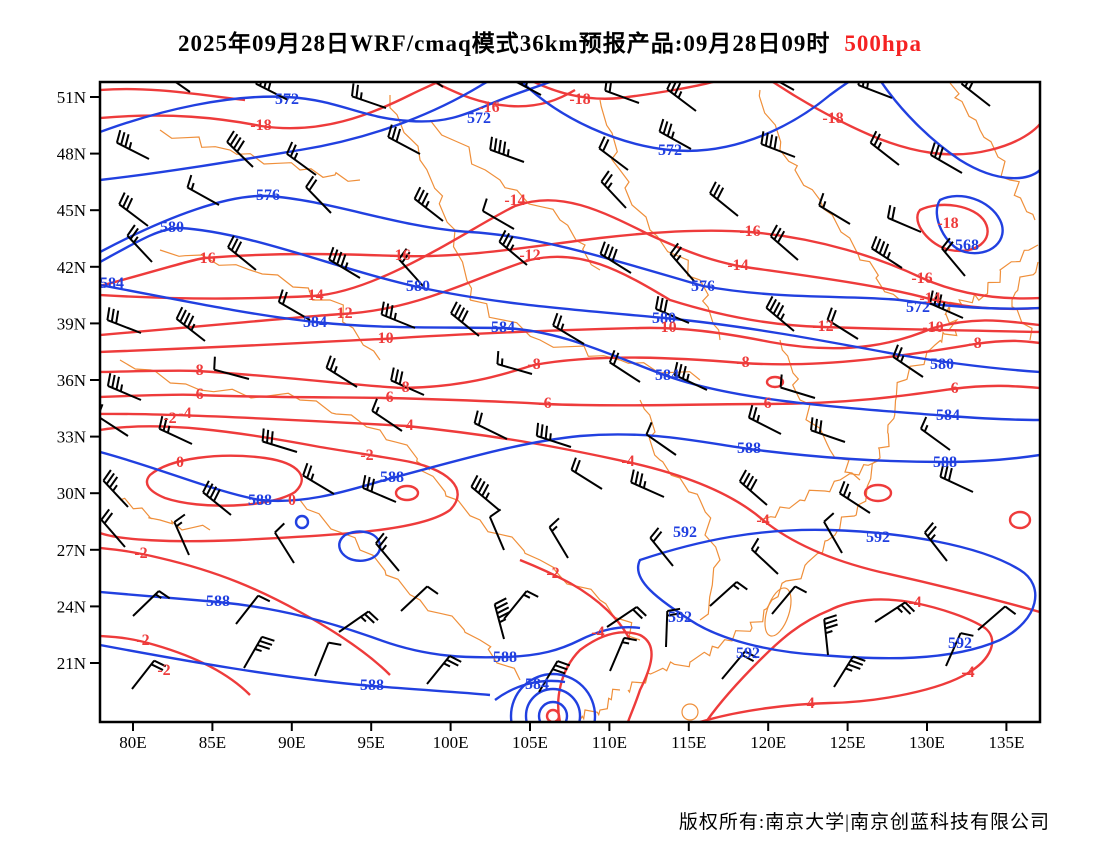  I want to click on hainan-island-outline, so click(690, 712).